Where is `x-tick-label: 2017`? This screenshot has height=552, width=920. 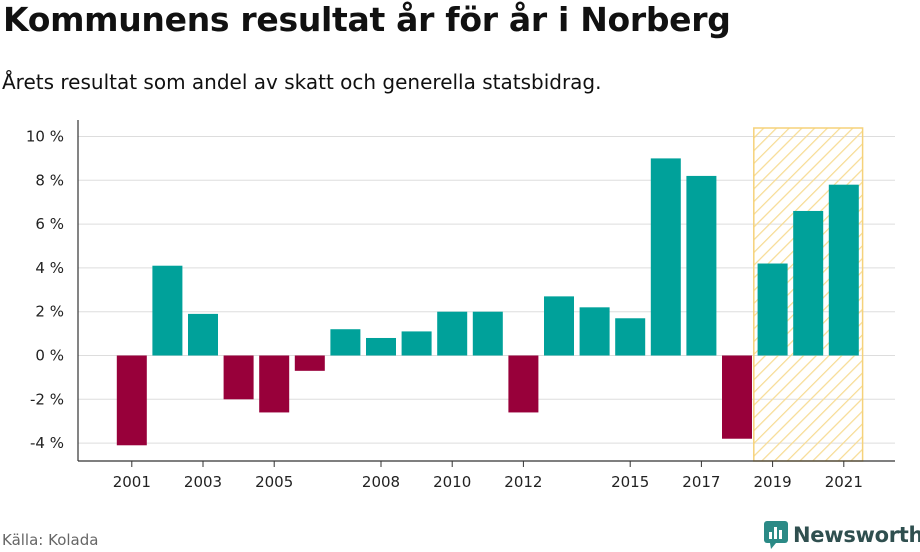
x-tick-label: 2017 is located at coordinates (701, 482).